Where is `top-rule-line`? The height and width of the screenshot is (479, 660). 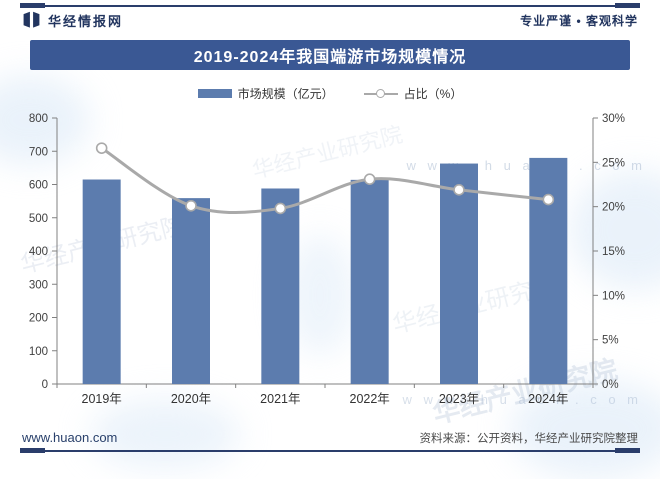 top-rule-line is located at coordinates (330, 5).